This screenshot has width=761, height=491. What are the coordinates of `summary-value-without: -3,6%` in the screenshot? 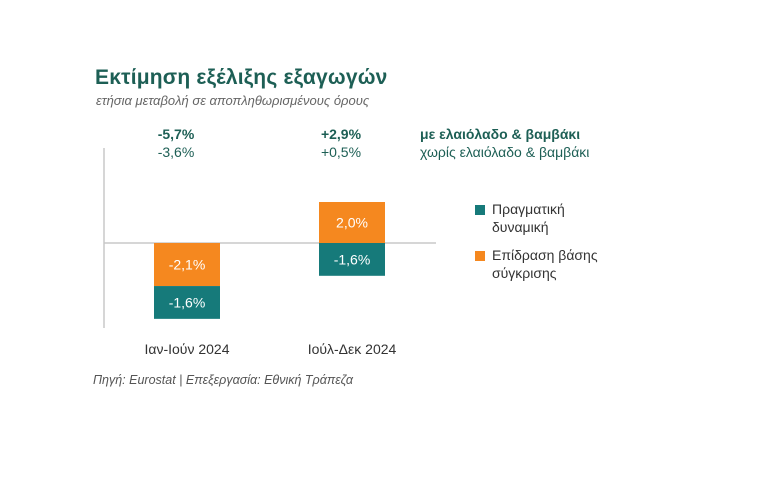 It's located at (176, 152).